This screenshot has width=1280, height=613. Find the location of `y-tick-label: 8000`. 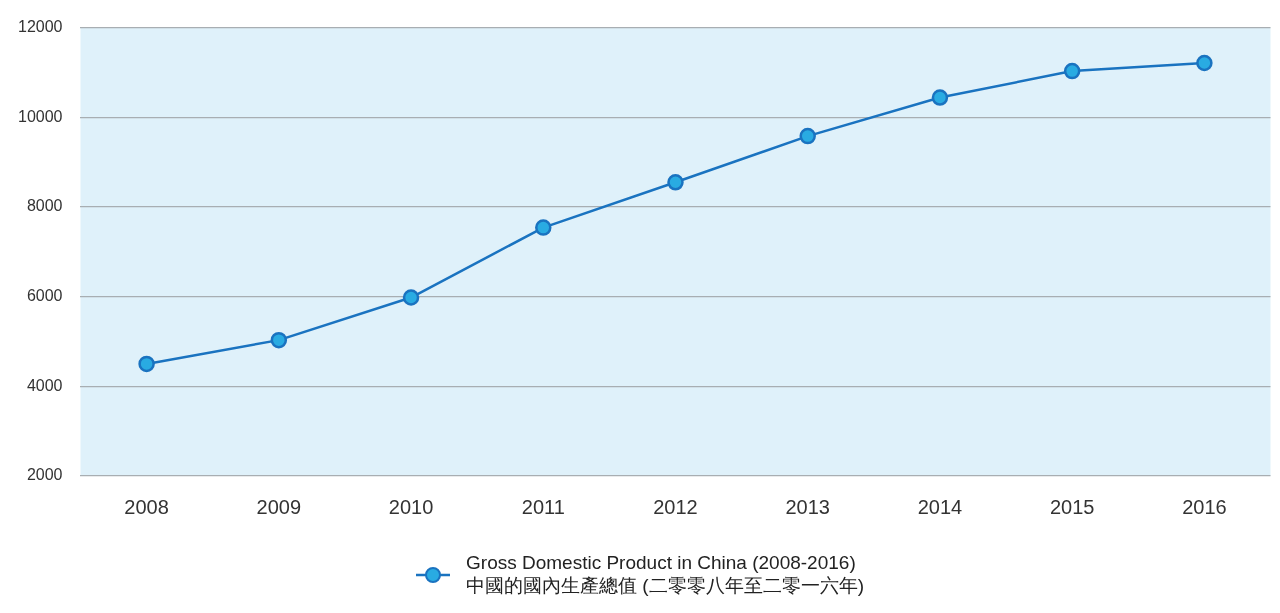

y-tick-label: 8000 is located at coordinates (44, 206).